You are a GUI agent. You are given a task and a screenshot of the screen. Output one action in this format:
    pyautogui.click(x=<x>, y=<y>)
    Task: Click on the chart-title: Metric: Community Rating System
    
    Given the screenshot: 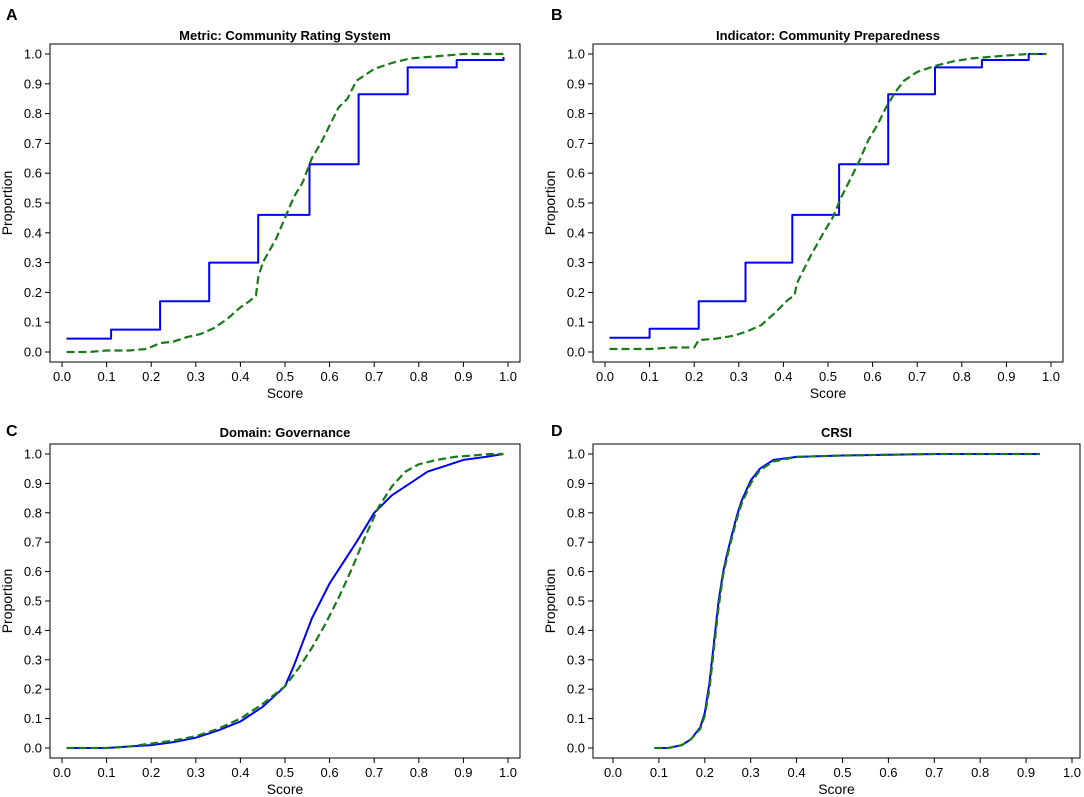 What is the action you would take?
    pyautogui.click(x=285, y=35)
    